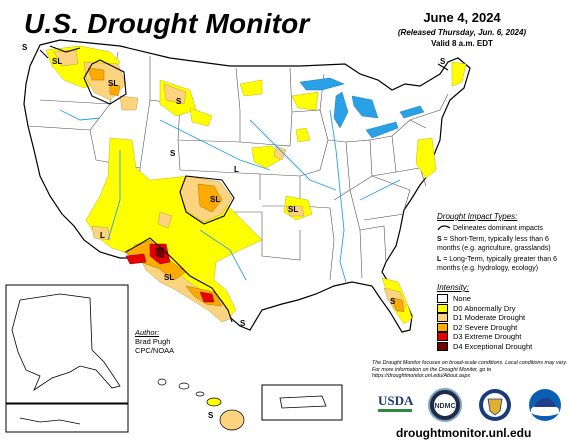  Describe the element at coordinates (545, 405) in the screenshot. I see `noaa-logo` at that location.